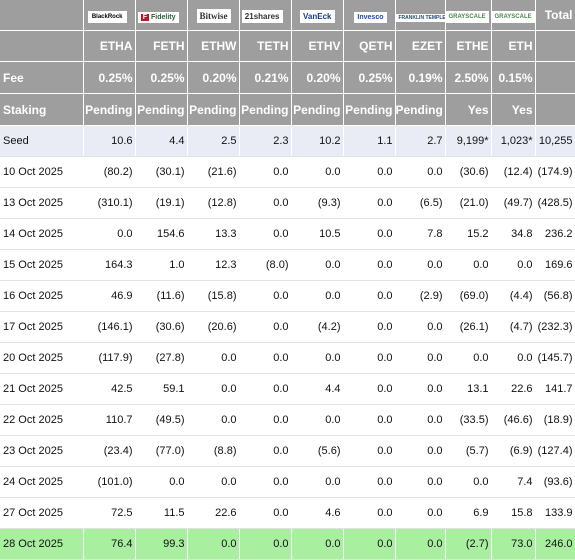 The image size is (575, 560). I want to click on grayscale-logo: GRAYSCALE, so click(467, 17).